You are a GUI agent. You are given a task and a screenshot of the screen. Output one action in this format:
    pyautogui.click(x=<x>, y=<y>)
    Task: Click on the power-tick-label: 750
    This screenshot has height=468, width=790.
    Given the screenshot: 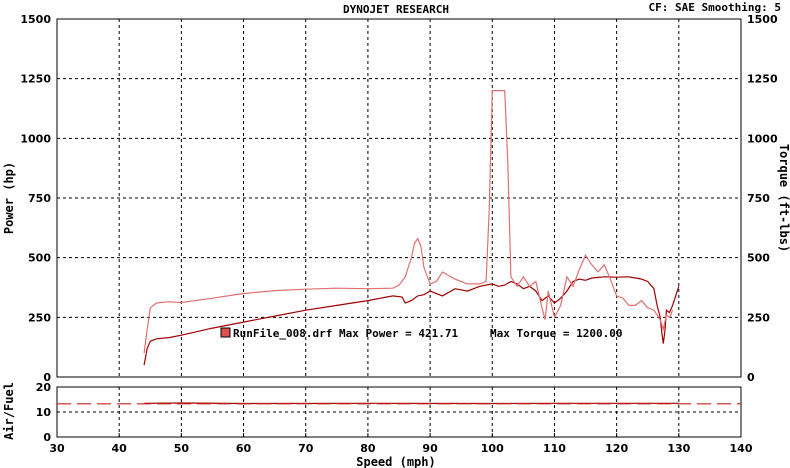 What is the action you would take?
    pyautogui.click(x=39, y=198)
    